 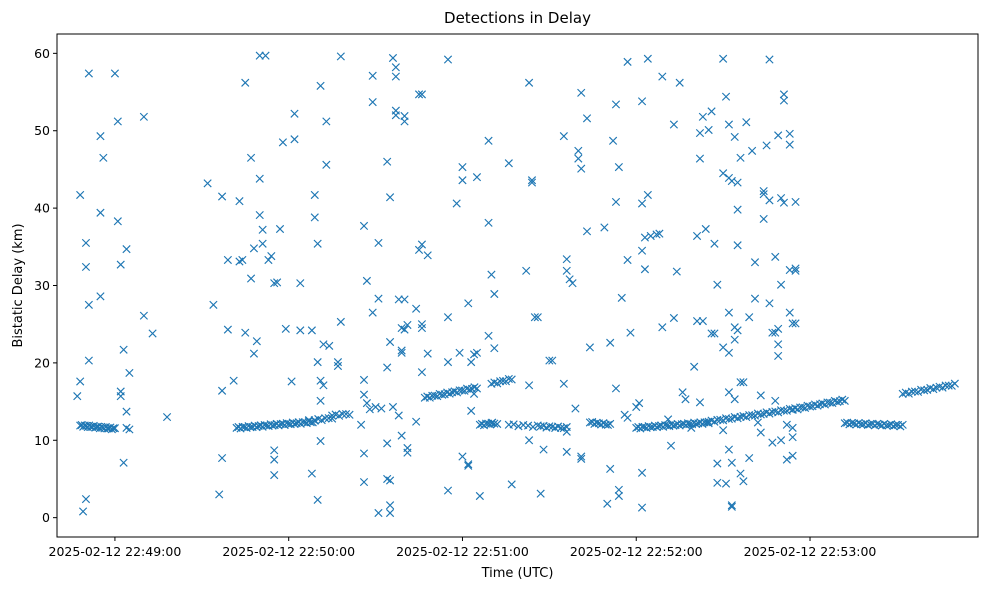 I want to click on y-axis-label: Bistatic Delay (km), so click(x=18, y=285).